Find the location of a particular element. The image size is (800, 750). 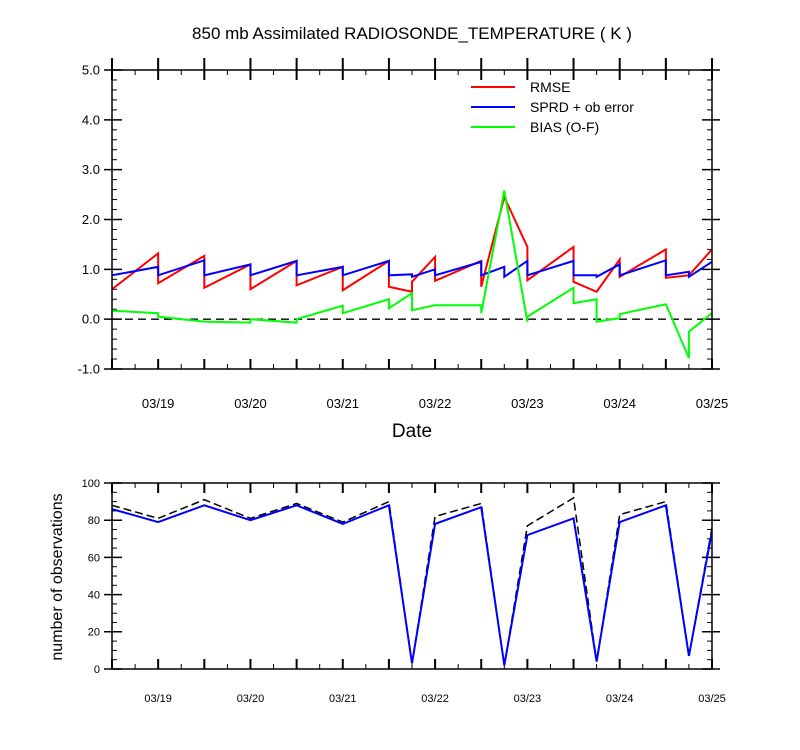

y-tick-label: 20 is located at coordinates (94, 633).